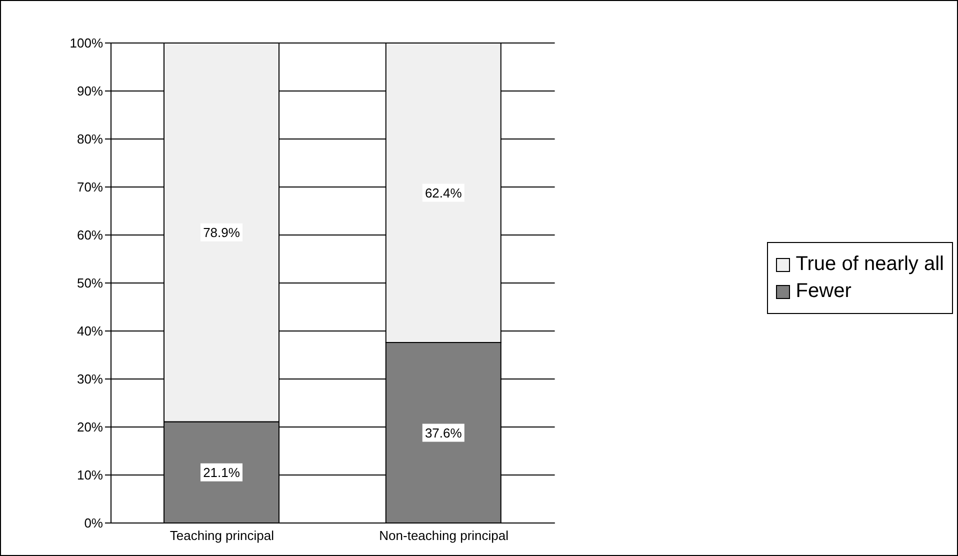 This screenshot has width=958, height=556. I want to click on y-tick-label: 40%, so click(90, 331).